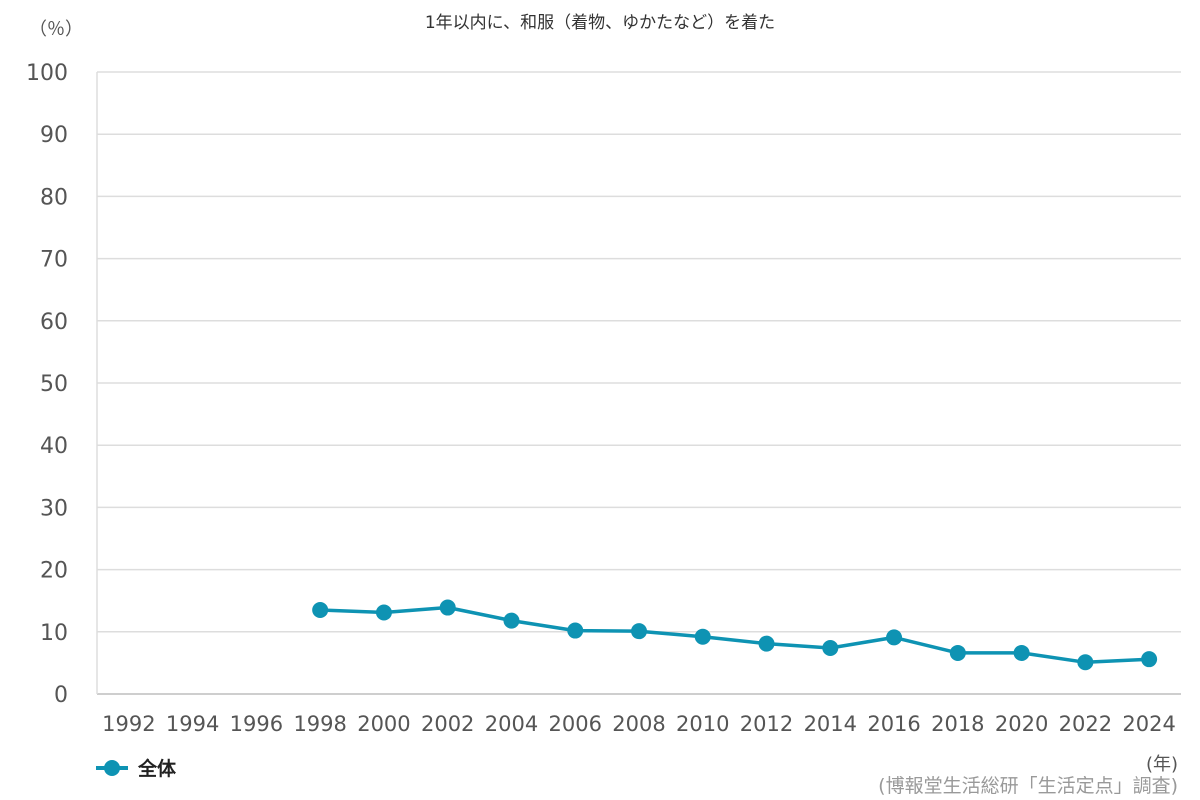 This screenshot has width=1200, height=800. I want to click on y-axis-ticks: 0 10 20 30 40 50 60 70 80 90 100, so click(47, 384).